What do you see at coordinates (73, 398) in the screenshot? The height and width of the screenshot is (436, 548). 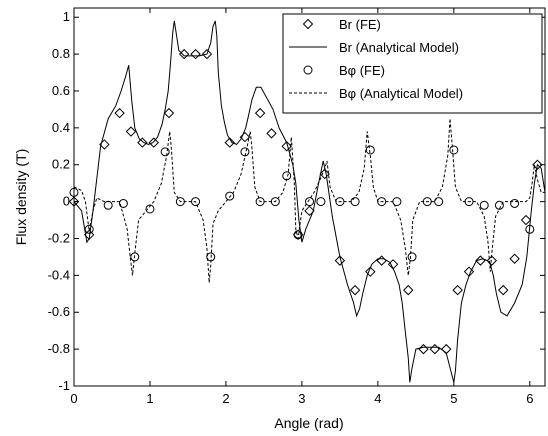 I see `x-tick-label-0: 0` at bounding box center [73, 398].